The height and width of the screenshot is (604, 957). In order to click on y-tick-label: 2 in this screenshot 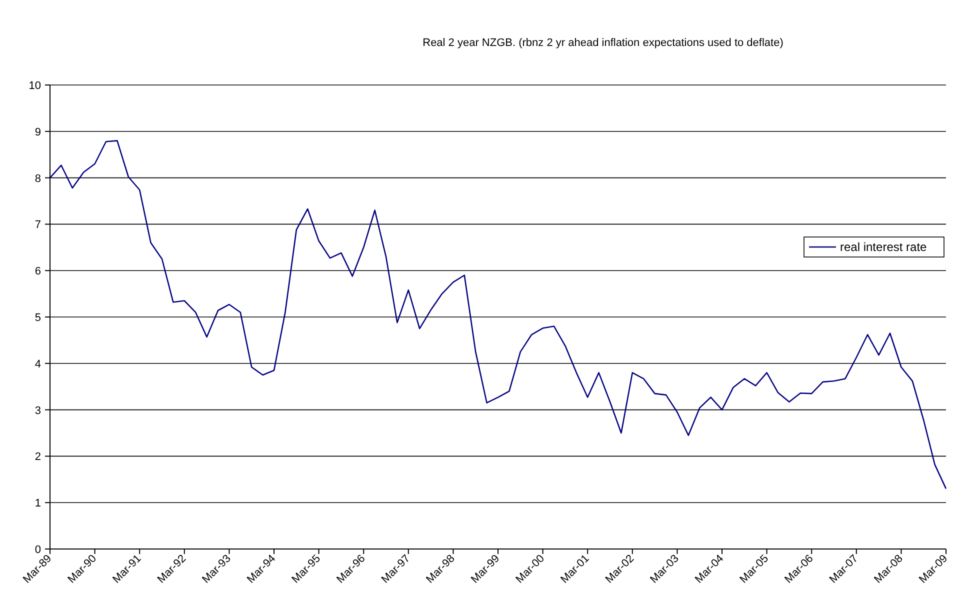, I will do `click(37, 457)`.